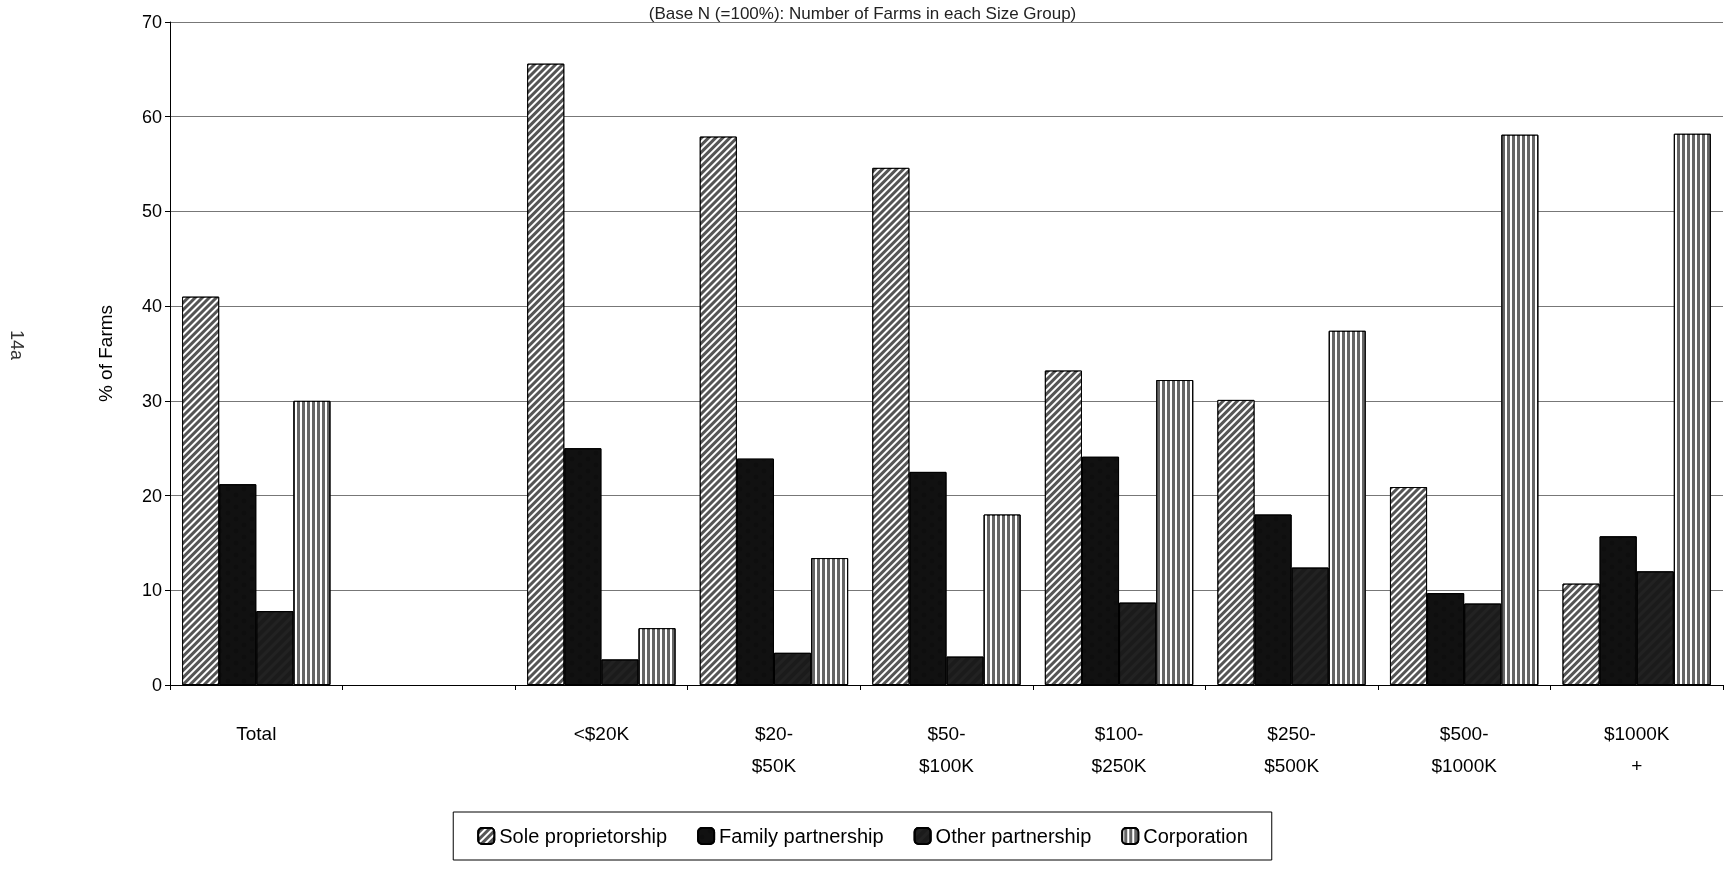  I want to click on y-tick-label: 0, so click(156, 685).